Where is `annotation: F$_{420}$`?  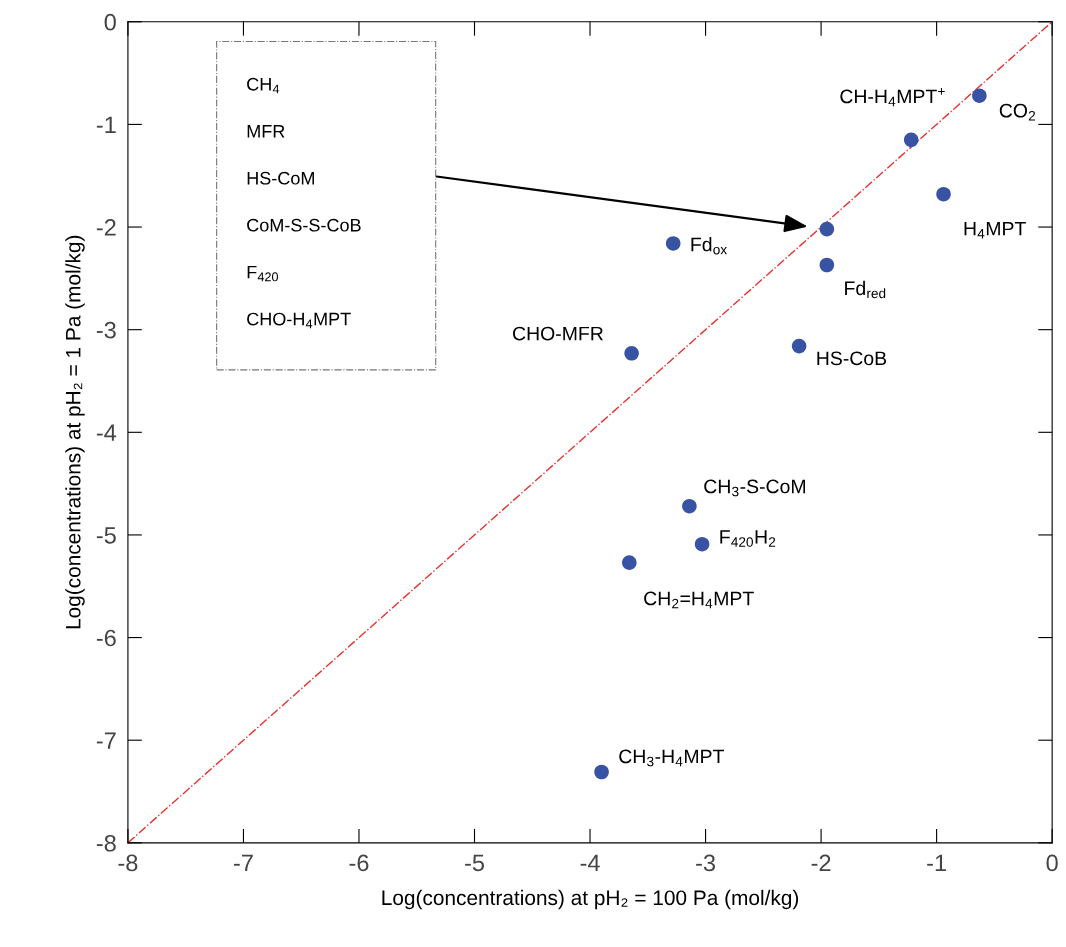 annotation: F$_{420}$ is located at coordinates (263, 273).